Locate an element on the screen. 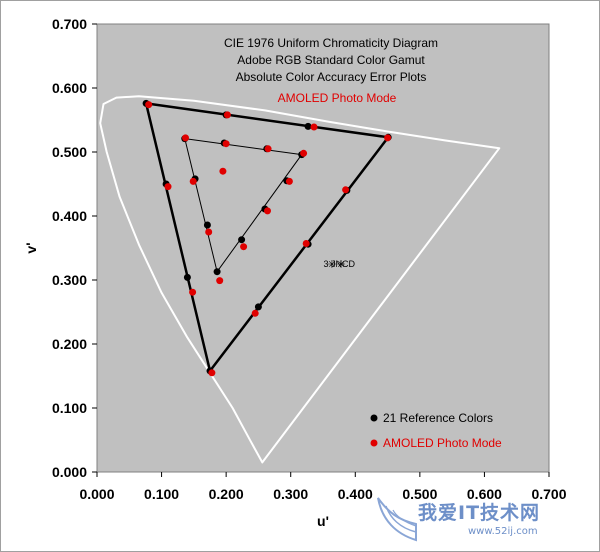 This screenshot has height=552, width=600. legend-reference-label: 21 Reference Colors is located at coordinates (438, 418).